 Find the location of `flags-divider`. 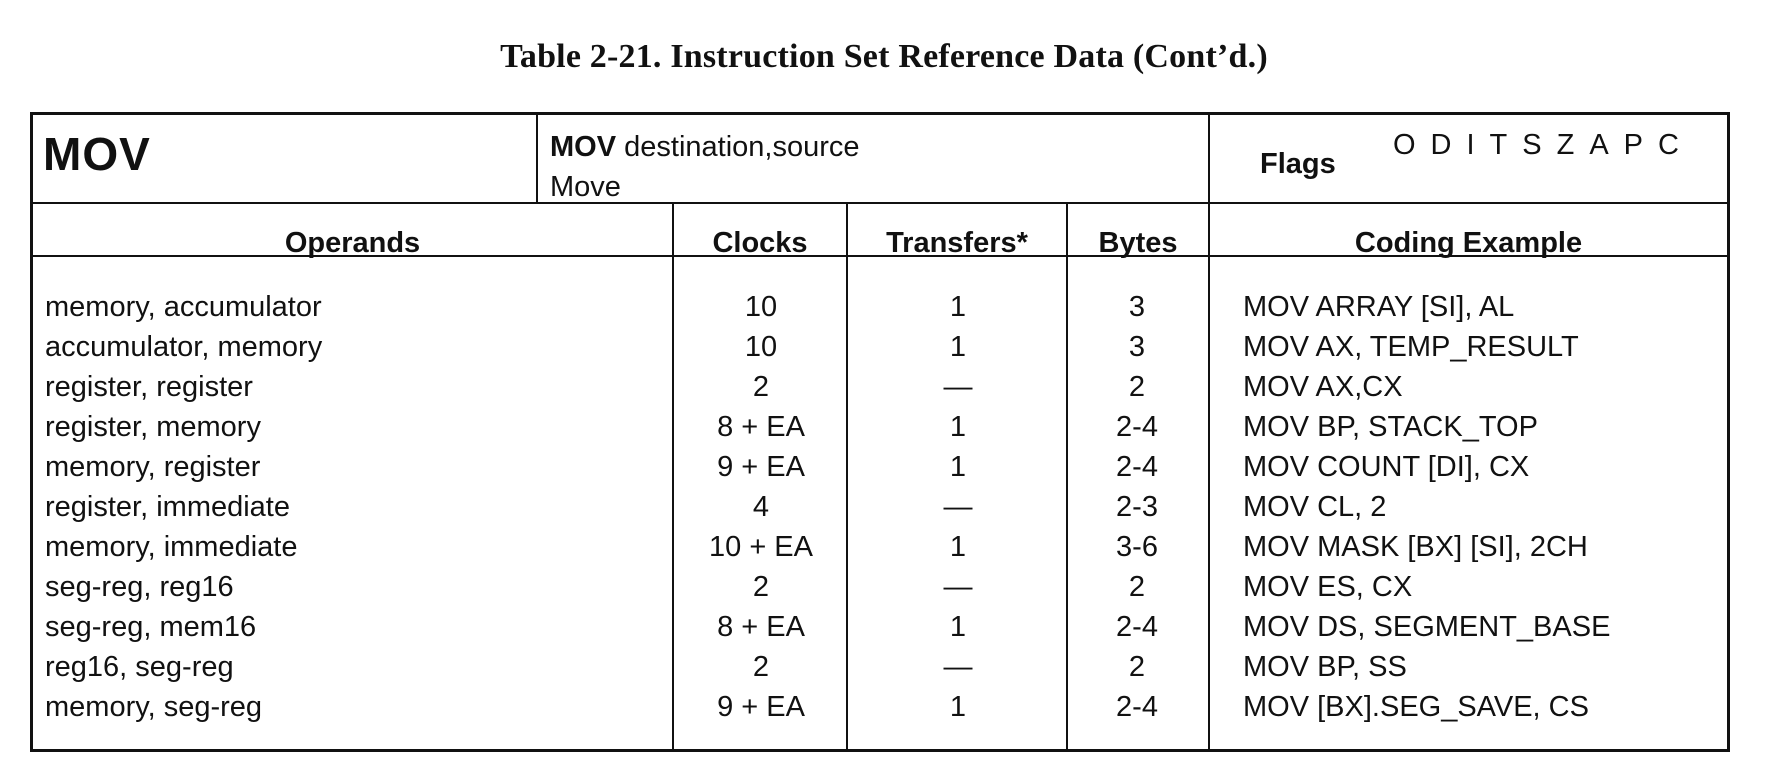

flags-divider is located at coordinates (1209, 432).